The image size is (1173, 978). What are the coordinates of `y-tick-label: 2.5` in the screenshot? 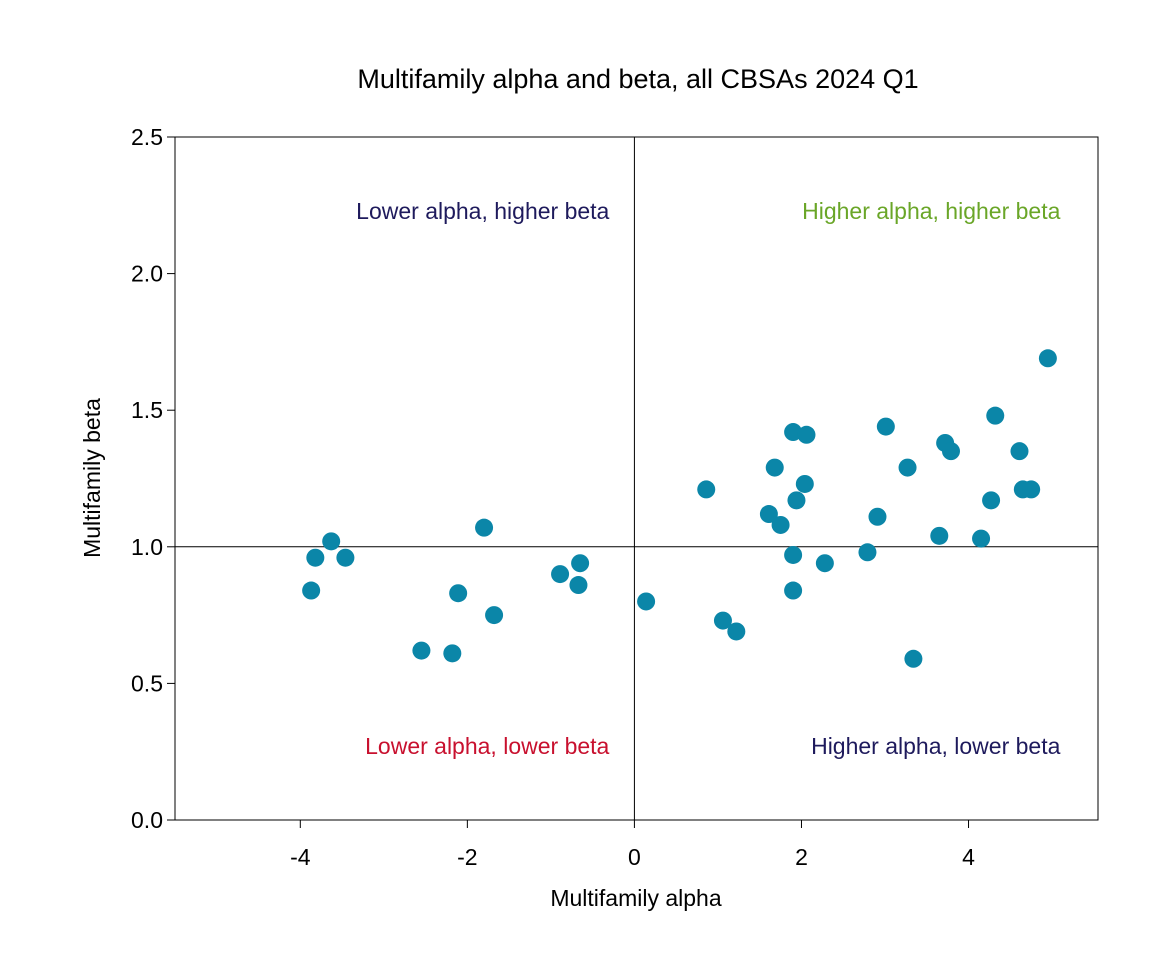 It's located at (147, 137).